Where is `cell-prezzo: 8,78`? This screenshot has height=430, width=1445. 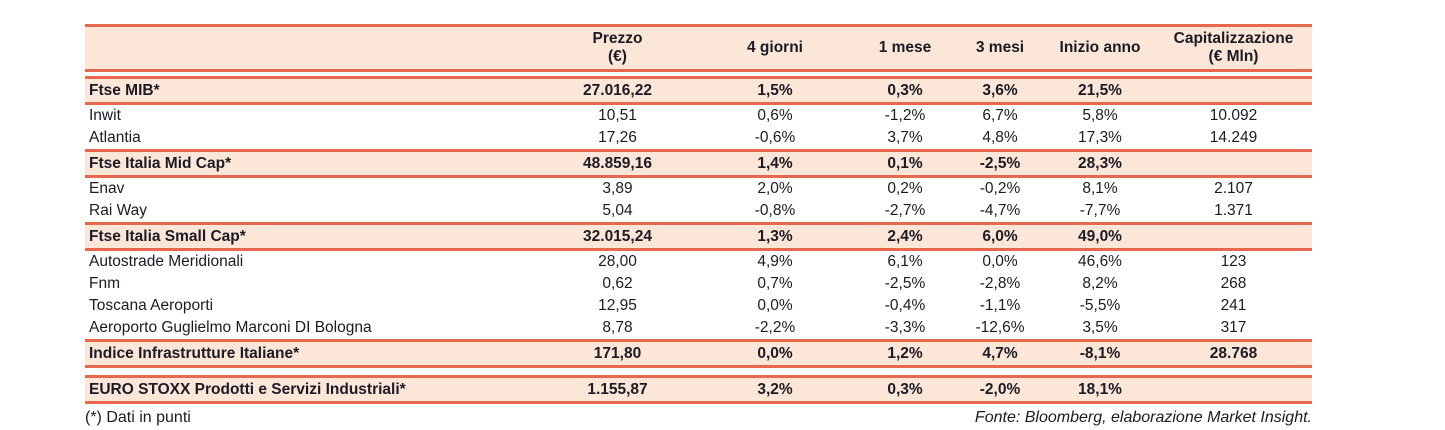
cell-prezzo: 8,78 is located at coordinates (617, 328).